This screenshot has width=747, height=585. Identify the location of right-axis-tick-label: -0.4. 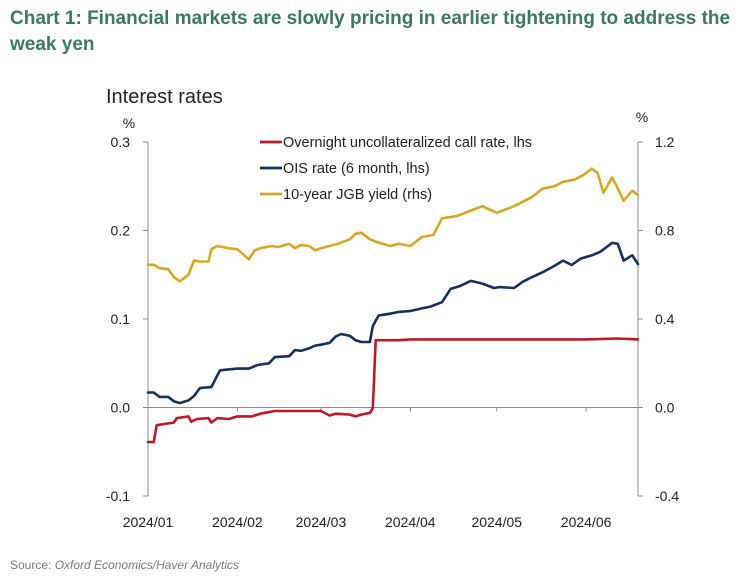
(667, 496).